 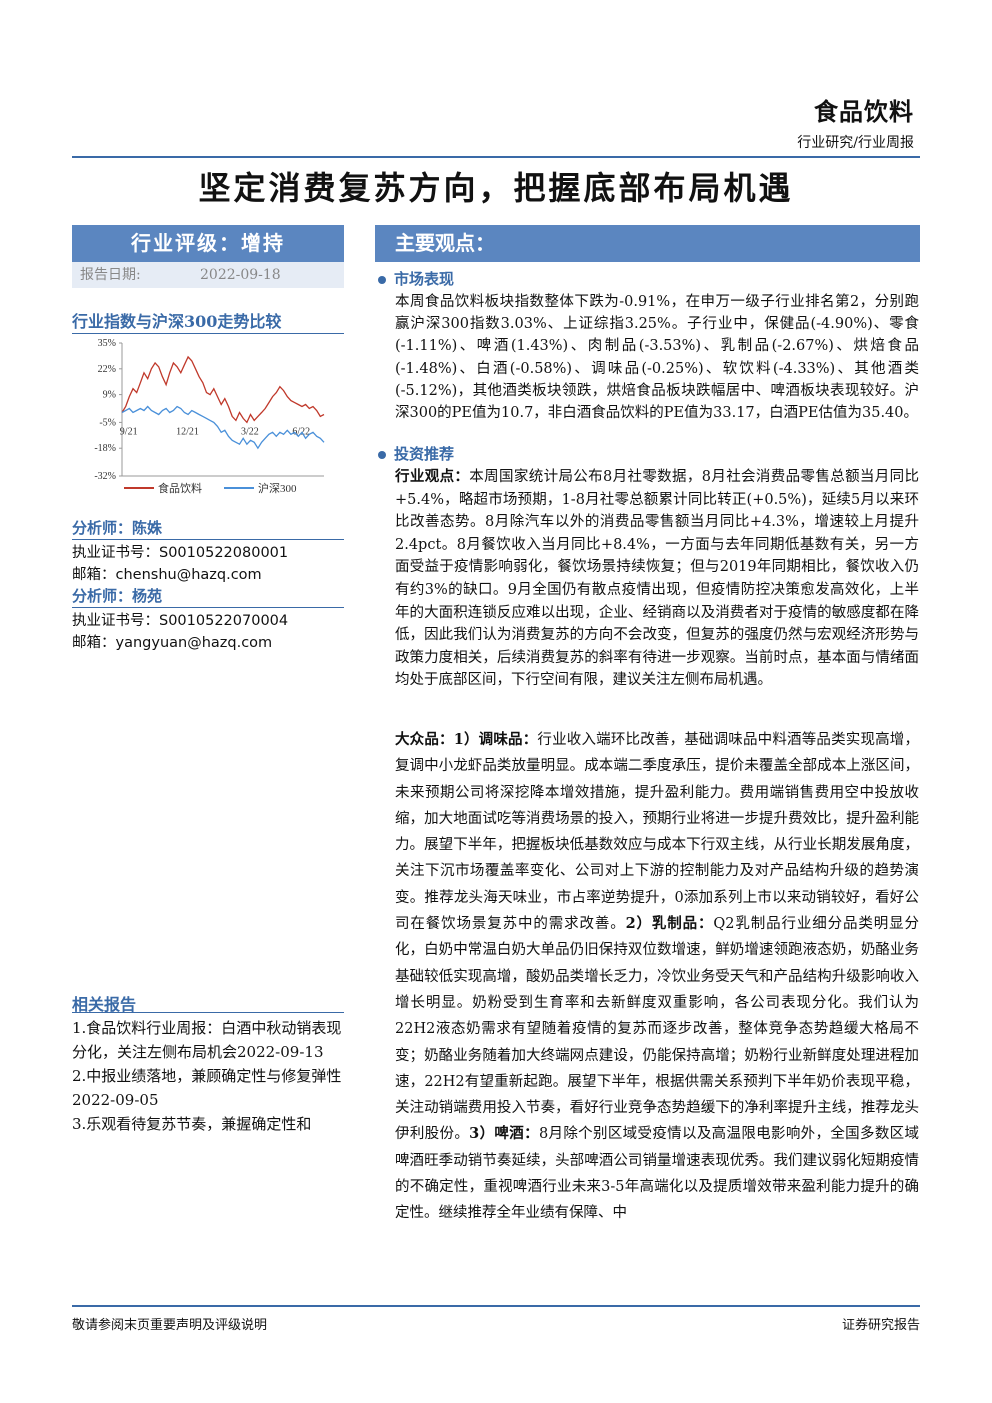 I want to click on y-tick-label: 35%, so click(x=107, y=343).